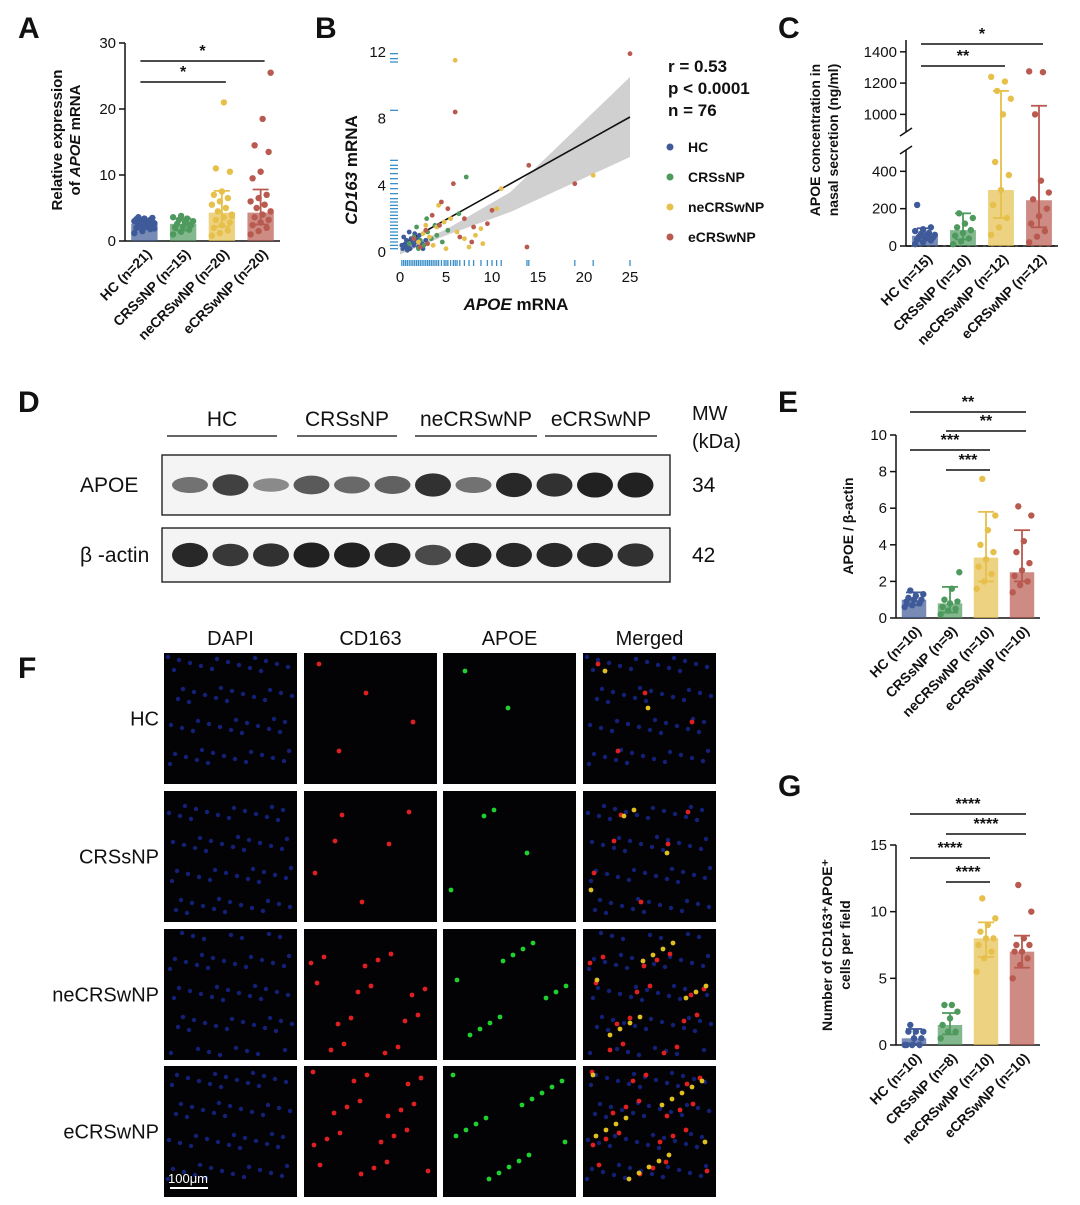 The height and width of the screenshot is (1205, 1080). What do you see at coordinates (709, 88) in the screenshot?
I see `stats-text: p < 0.0001` at bounding box center [709, 88].